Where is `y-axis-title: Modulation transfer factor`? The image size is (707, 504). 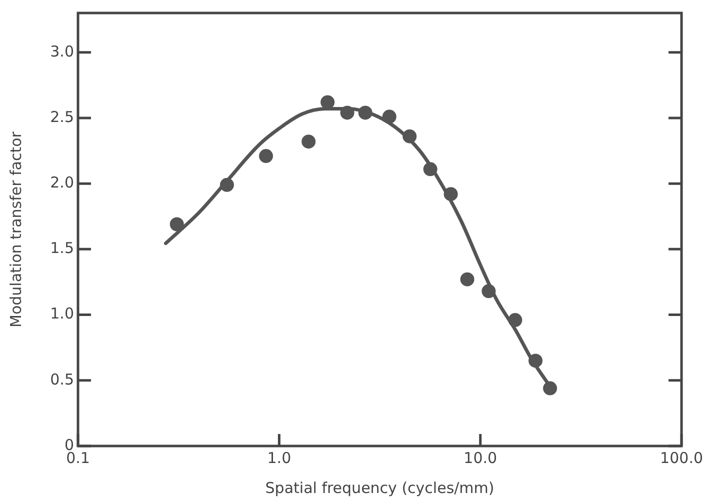
y-axis-title: Modulation transfer factor is located at coordinates (15, 229).